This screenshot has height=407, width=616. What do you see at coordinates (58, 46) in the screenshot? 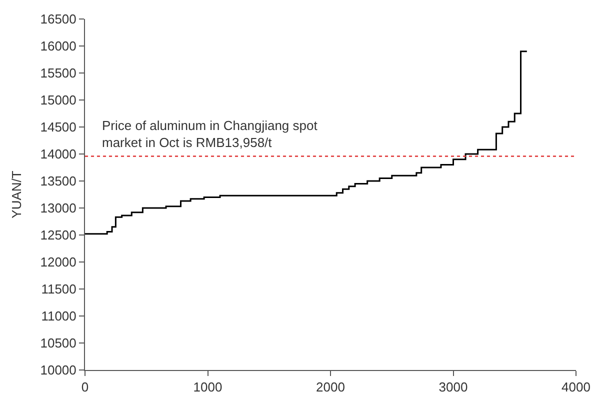
I see `y-tick-label: 16000` at bounding box center [58, 46].